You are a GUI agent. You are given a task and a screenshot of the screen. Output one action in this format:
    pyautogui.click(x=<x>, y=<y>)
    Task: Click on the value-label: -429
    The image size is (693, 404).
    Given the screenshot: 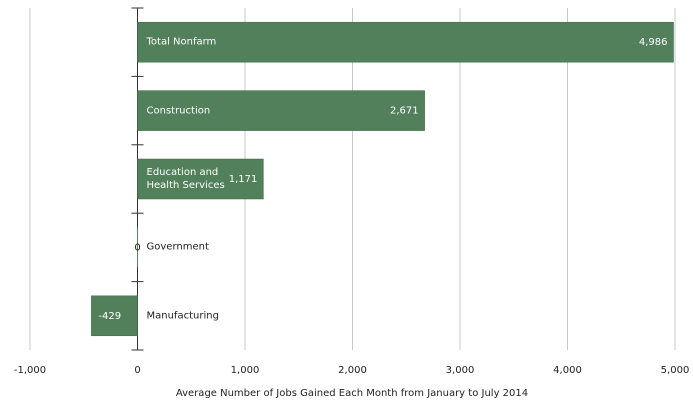 What is the action you would take?
    pyautogui.click(x=109, y=316)
    